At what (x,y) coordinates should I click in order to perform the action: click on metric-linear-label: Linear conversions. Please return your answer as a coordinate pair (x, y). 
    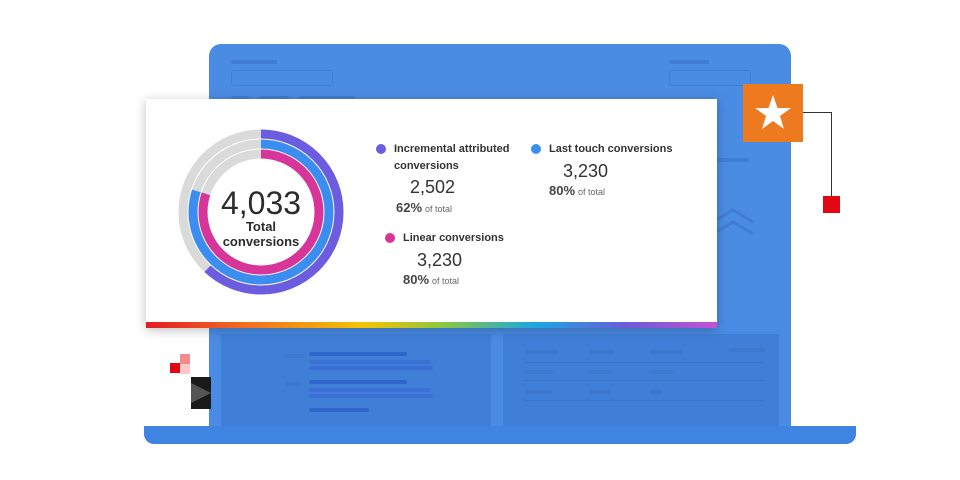
    Looking at the image, I should click on (453, 238).